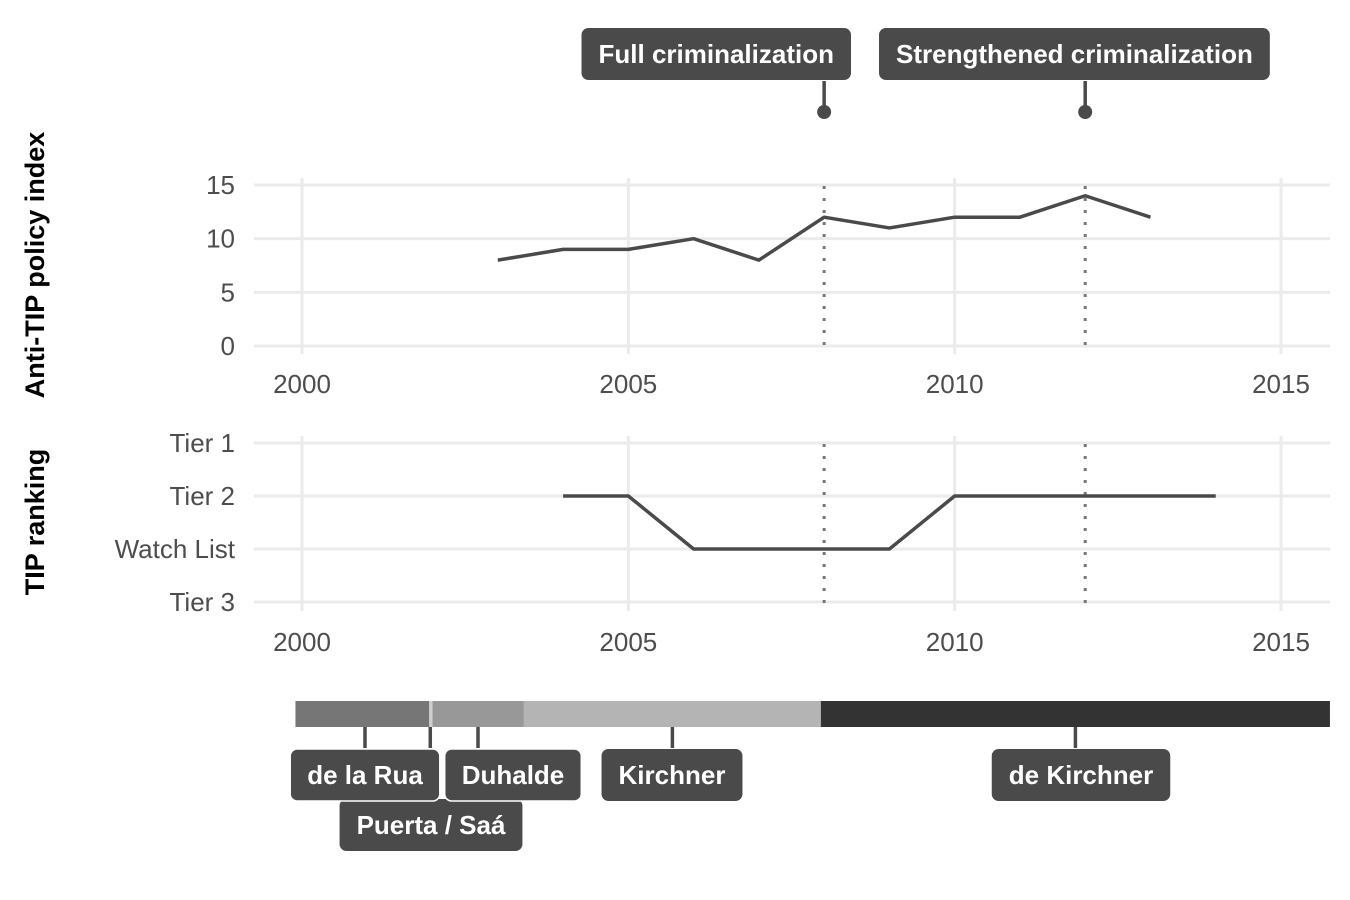  Describe the element at coordinates (1075, 714) in the screenshot. I see `period-de-kirchner-bar` at that location.